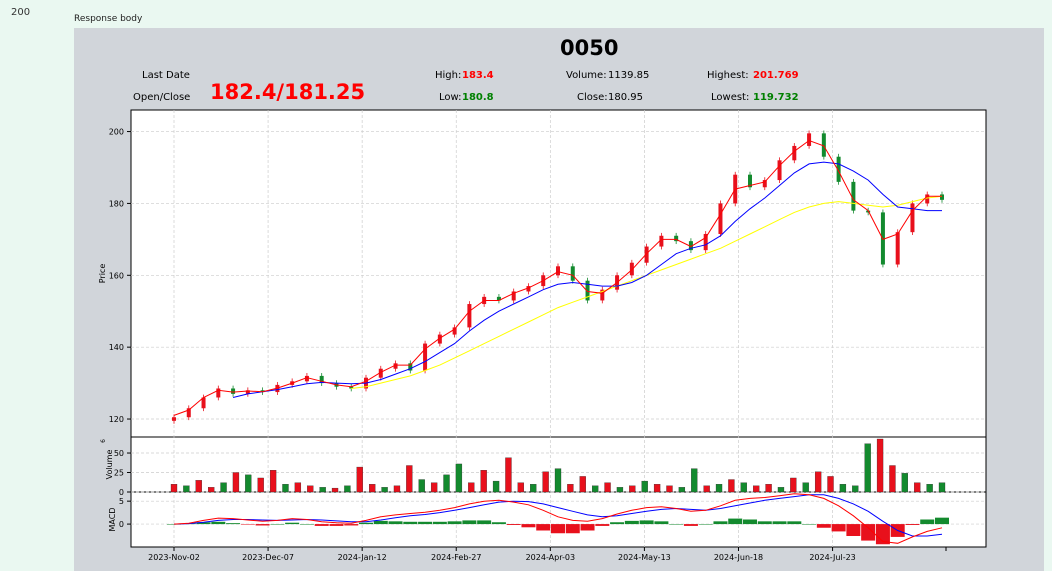 The image size is (1052, 571). Describe the element at coordinates (116, 347) in the screenshot. I see `y-tick-label: 140` at that location.